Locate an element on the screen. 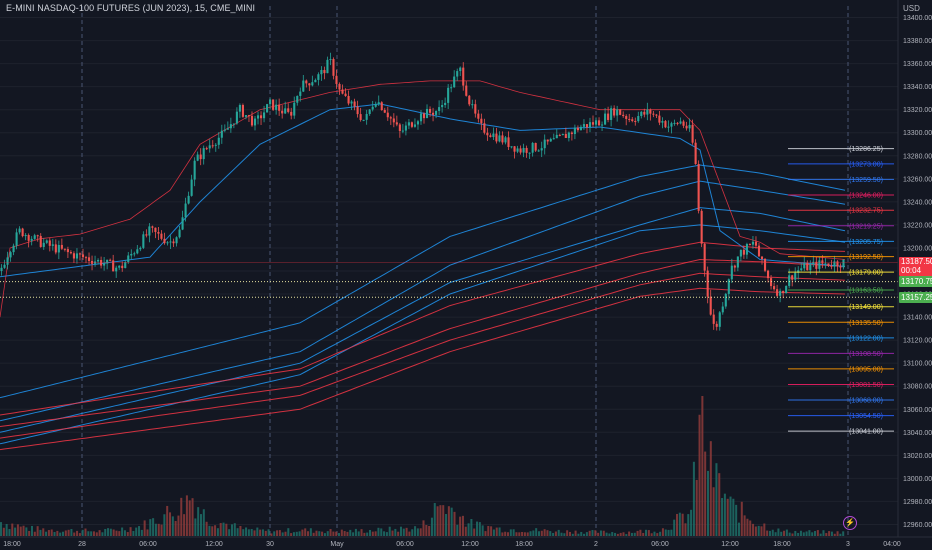 The width and height of the screenshot is (932, 550). level-label: (13081.50) is located at coordinates (866, 385).